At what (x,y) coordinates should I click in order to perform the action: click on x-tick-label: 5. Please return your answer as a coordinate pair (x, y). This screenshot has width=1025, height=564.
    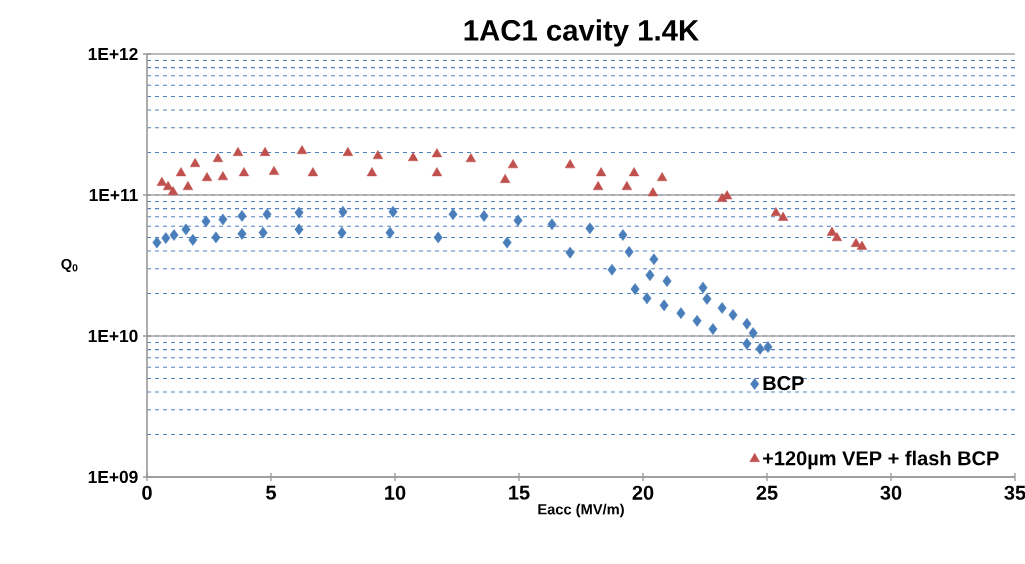
    Looking at the image, I should click on (271, 492).